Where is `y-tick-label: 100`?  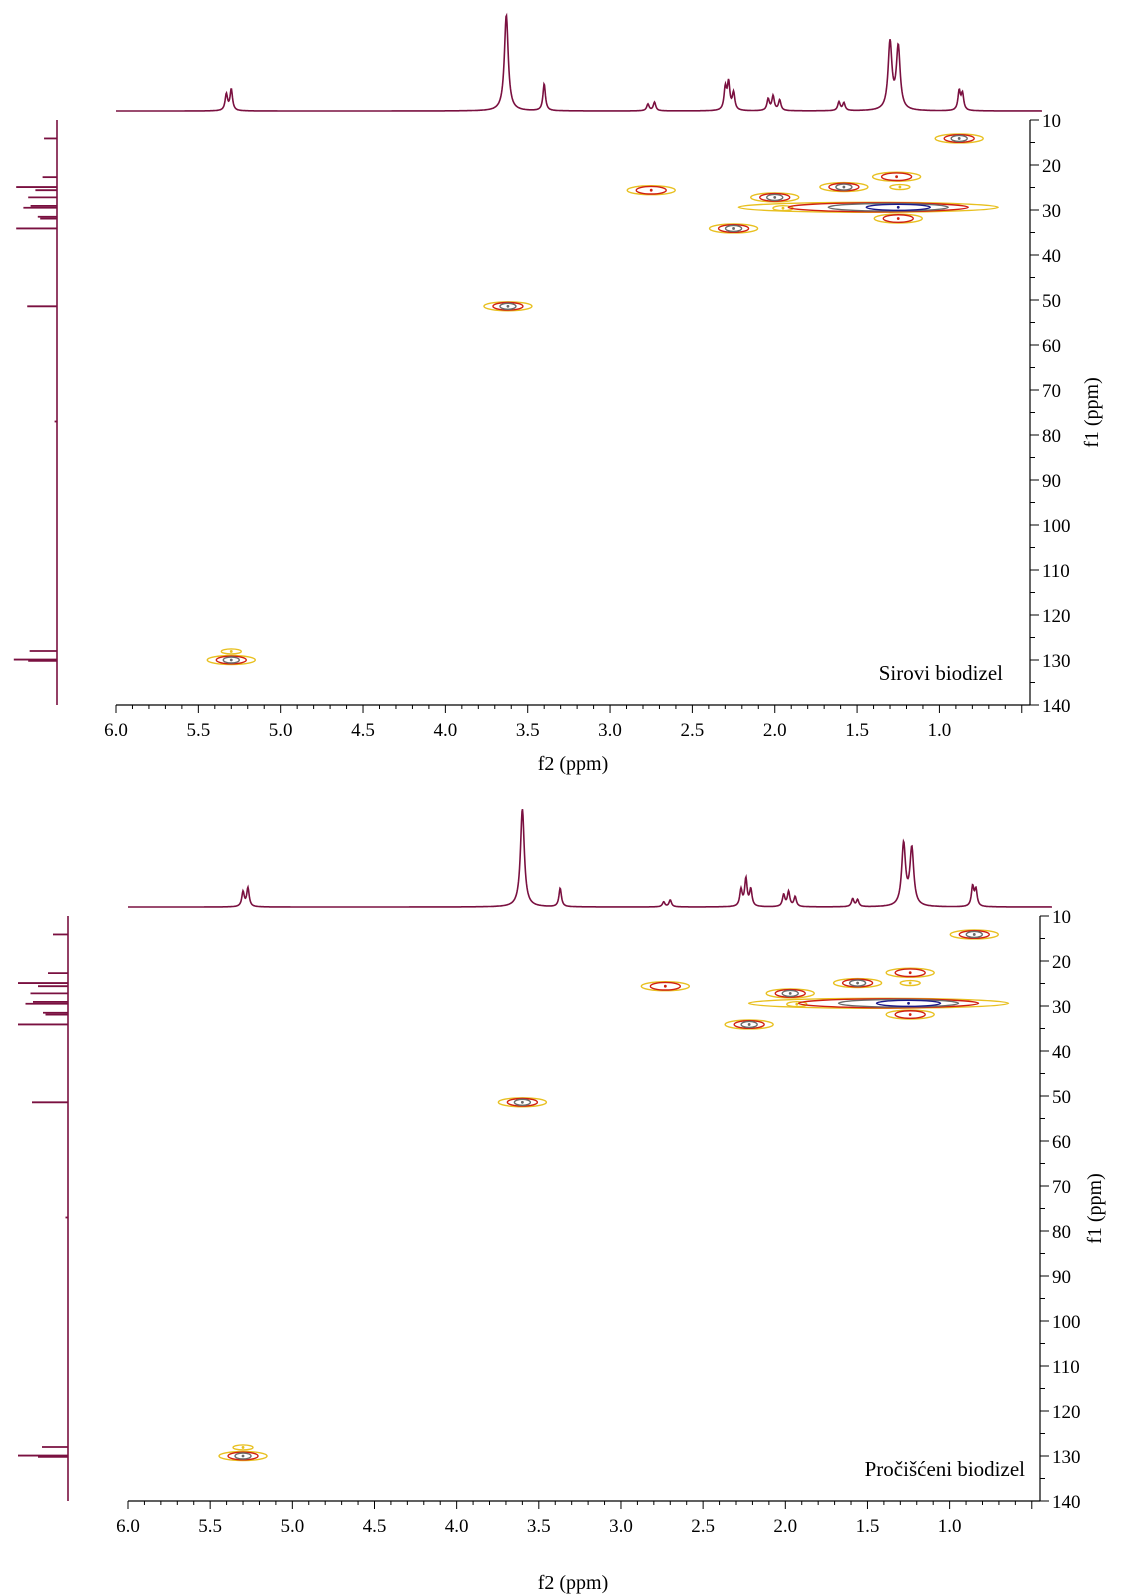 y-tick-label: 100 is located at coordinates (1066, 1322).